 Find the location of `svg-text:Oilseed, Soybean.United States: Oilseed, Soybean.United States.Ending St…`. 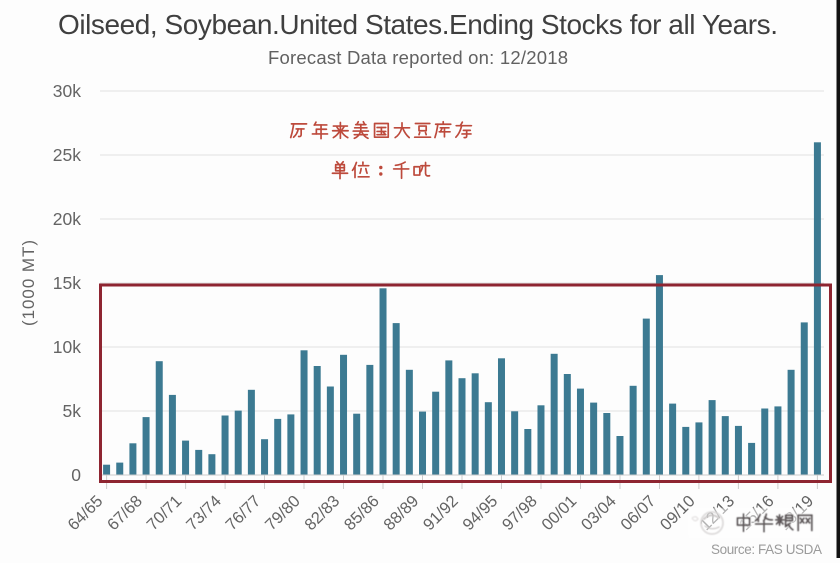

svg-text:Oilseed, Soybean.United States: Oilseed, Soybean.United States.Ending St… is located at coordinates (418, 24).